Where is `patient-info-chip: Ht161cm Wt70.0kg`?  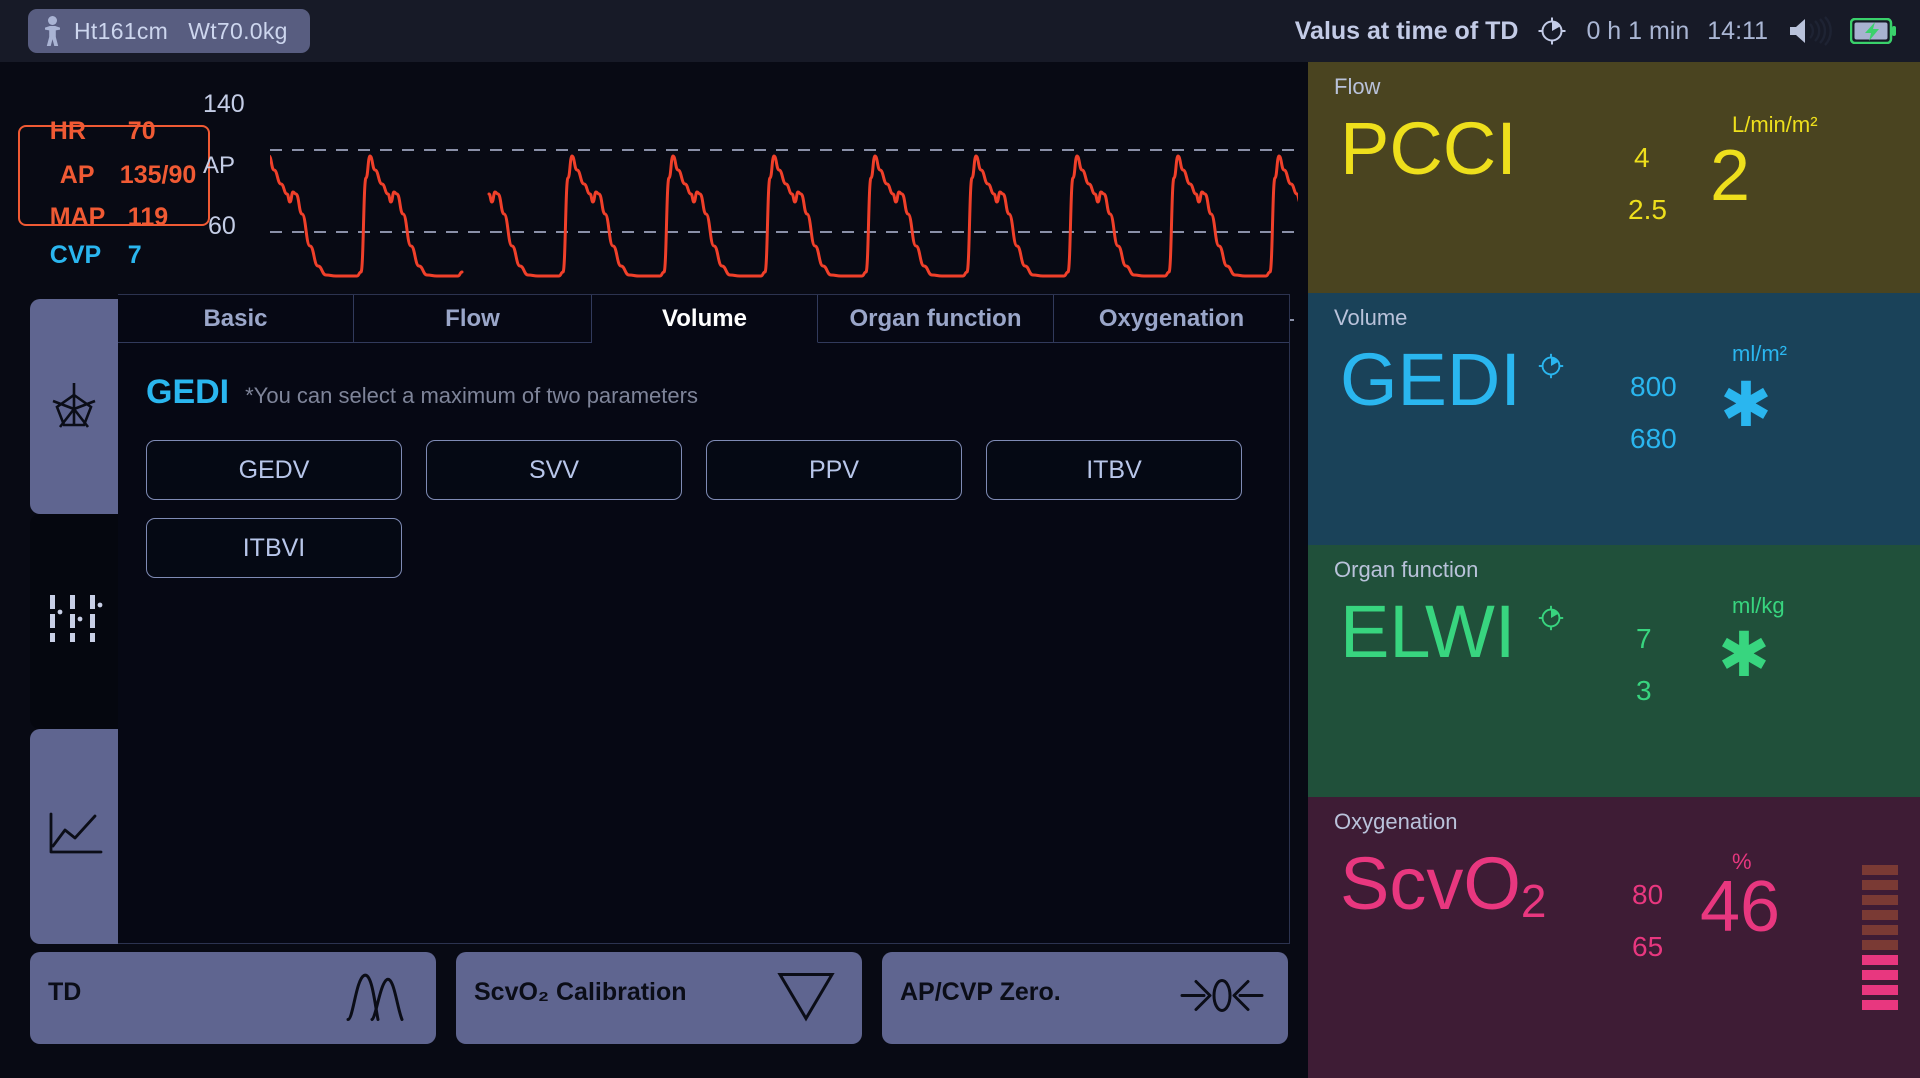 patient-info-chip: Ht161cm Wt70.0kg is located at coordinates (169, 31).